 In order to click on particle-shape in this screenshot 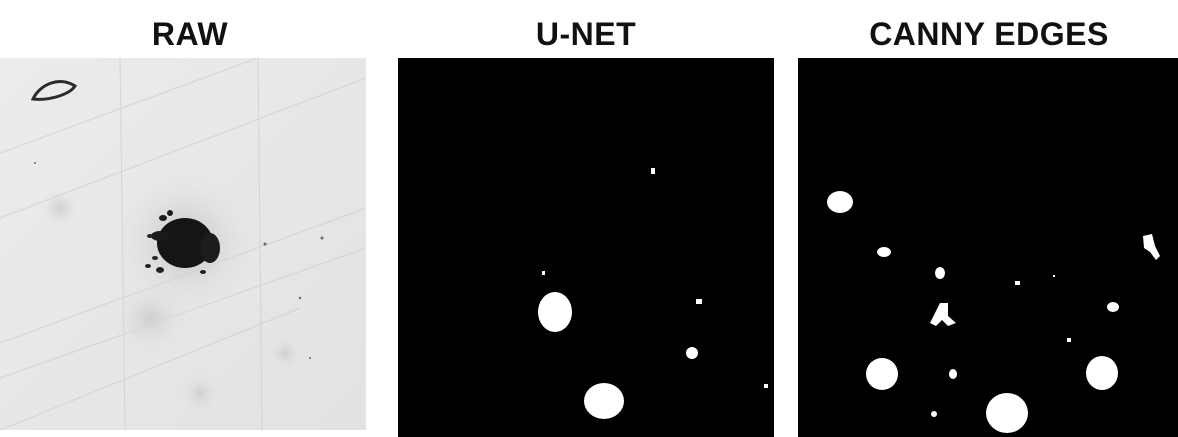, I will do `click(182, 242)`.